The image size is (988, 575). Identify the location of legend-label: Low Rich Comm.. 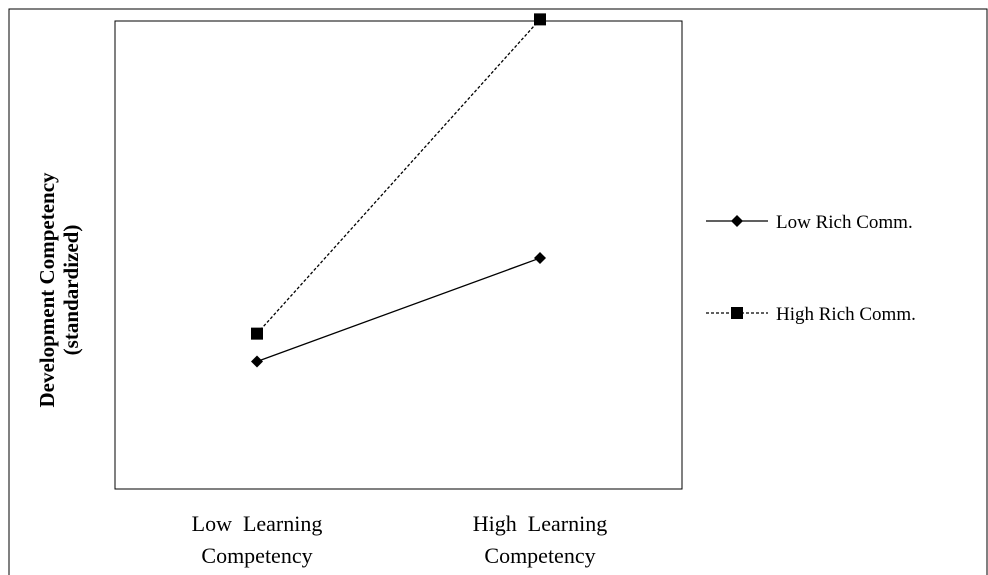
(844, 222).